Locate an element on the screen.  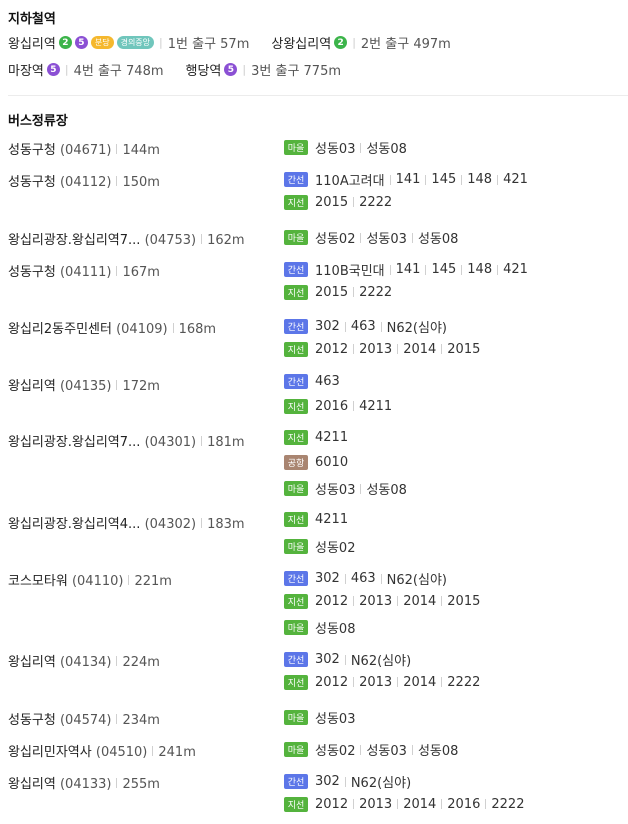
bus-route-number: 110B국민대 is located at coordinates (350, 271).